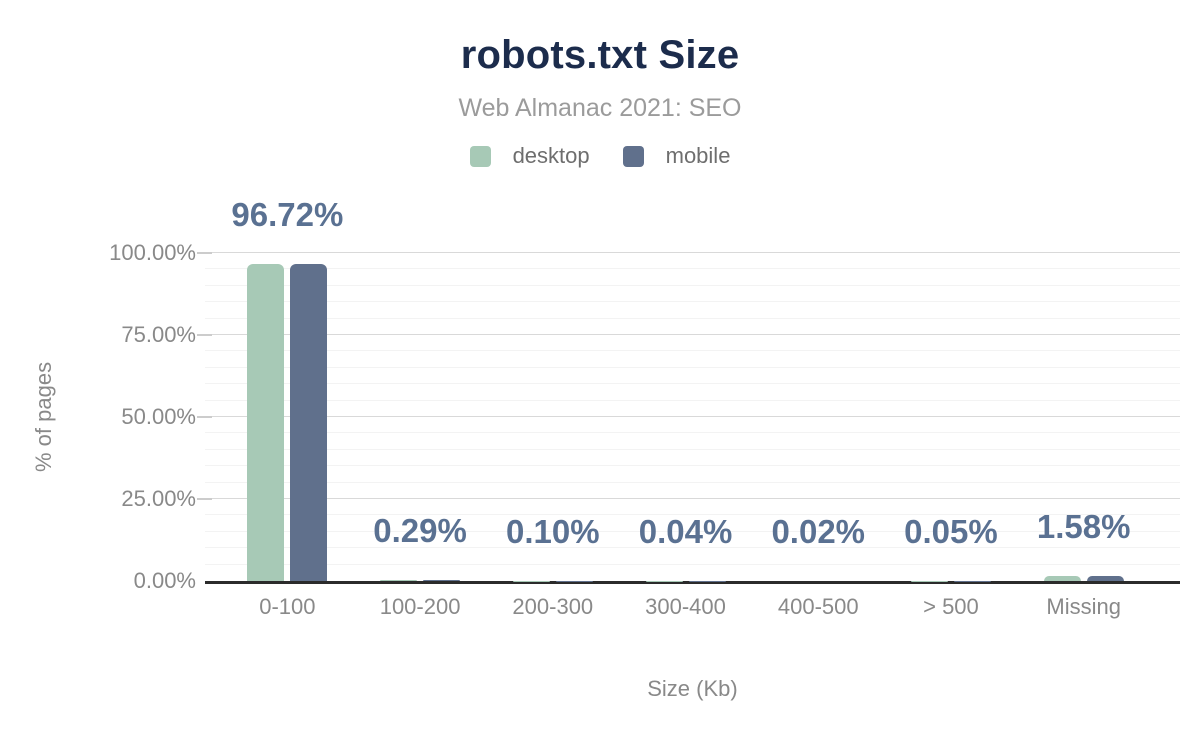  What do you see at coordinates (118, 417) in the screenshot?
I see `y-axis-tick-labels: 0.00% 25.00% 50.00% 75.00% 100.00%` at bounding box center [118, 417].